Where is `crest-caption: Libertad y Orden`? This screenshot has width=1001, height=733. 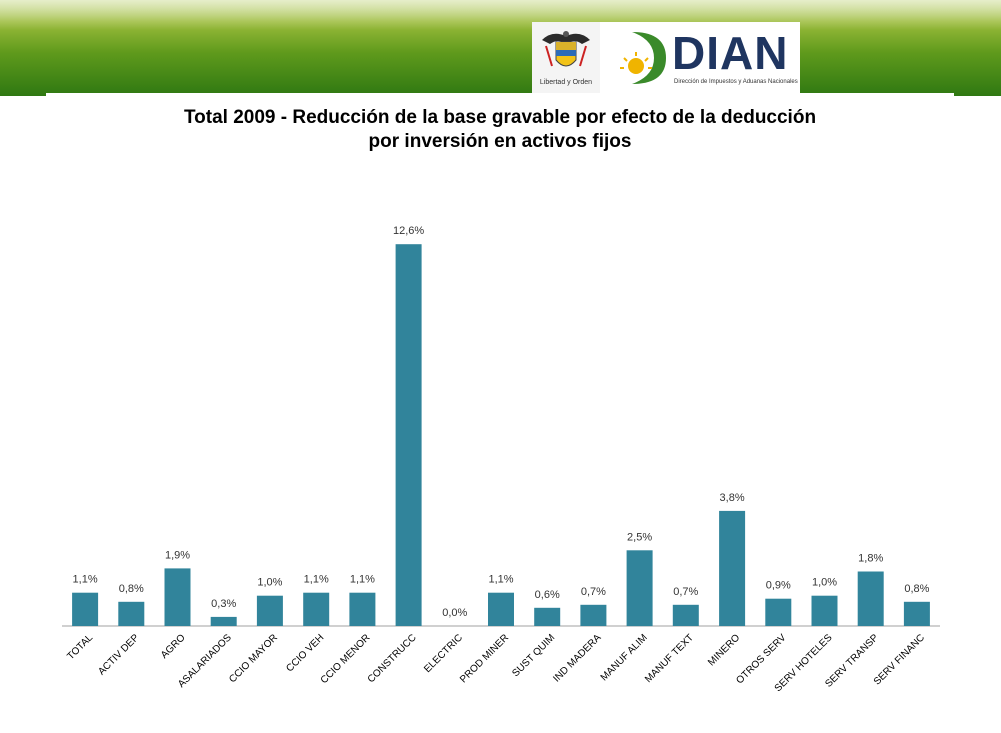
crest-caption: Libertad y Orden is located at coordinates (566, 82).